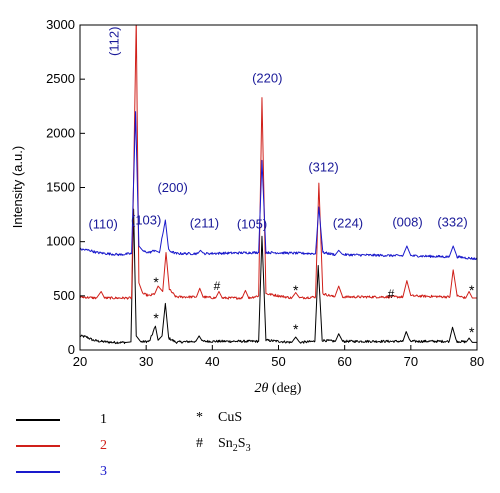 This screenshot has width=500, height=493. What do you see at coordinates (477, 361) in the screenshot?
I see `x-tick-label: 80` at bounding box center [477, 361].